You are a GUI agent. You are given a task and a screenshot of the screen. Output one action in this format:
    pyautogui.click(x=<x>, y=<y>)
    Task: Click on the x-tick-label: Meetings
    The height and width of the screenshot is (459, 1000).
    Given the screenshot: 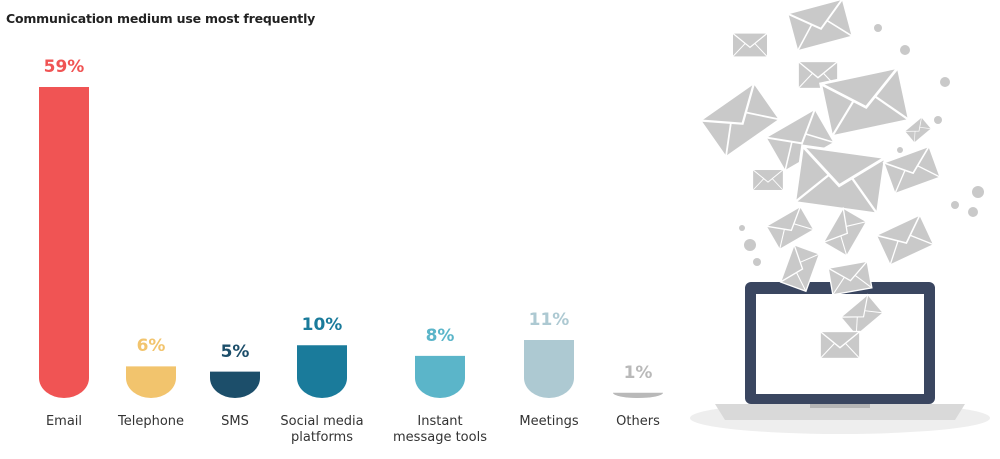 What is the action you would take?
    pyautogui.click(x=549, y=421)
    